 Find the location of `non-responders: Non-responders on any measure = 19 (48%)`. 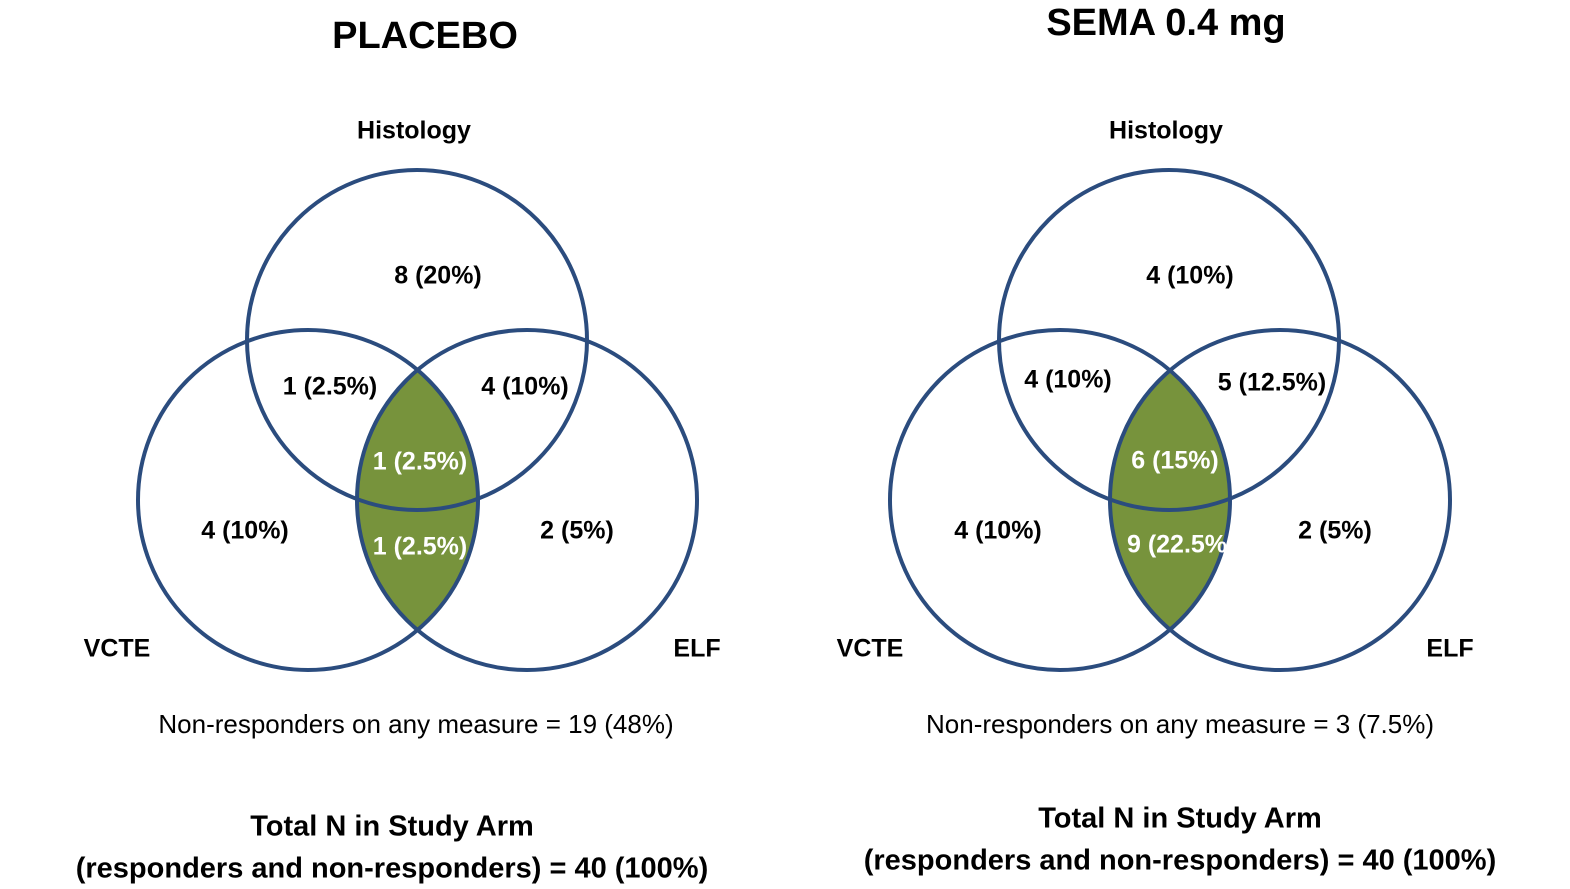

non-responders: Non-responders on any measure = 19 (48%) is located at coordinates (415, 724).